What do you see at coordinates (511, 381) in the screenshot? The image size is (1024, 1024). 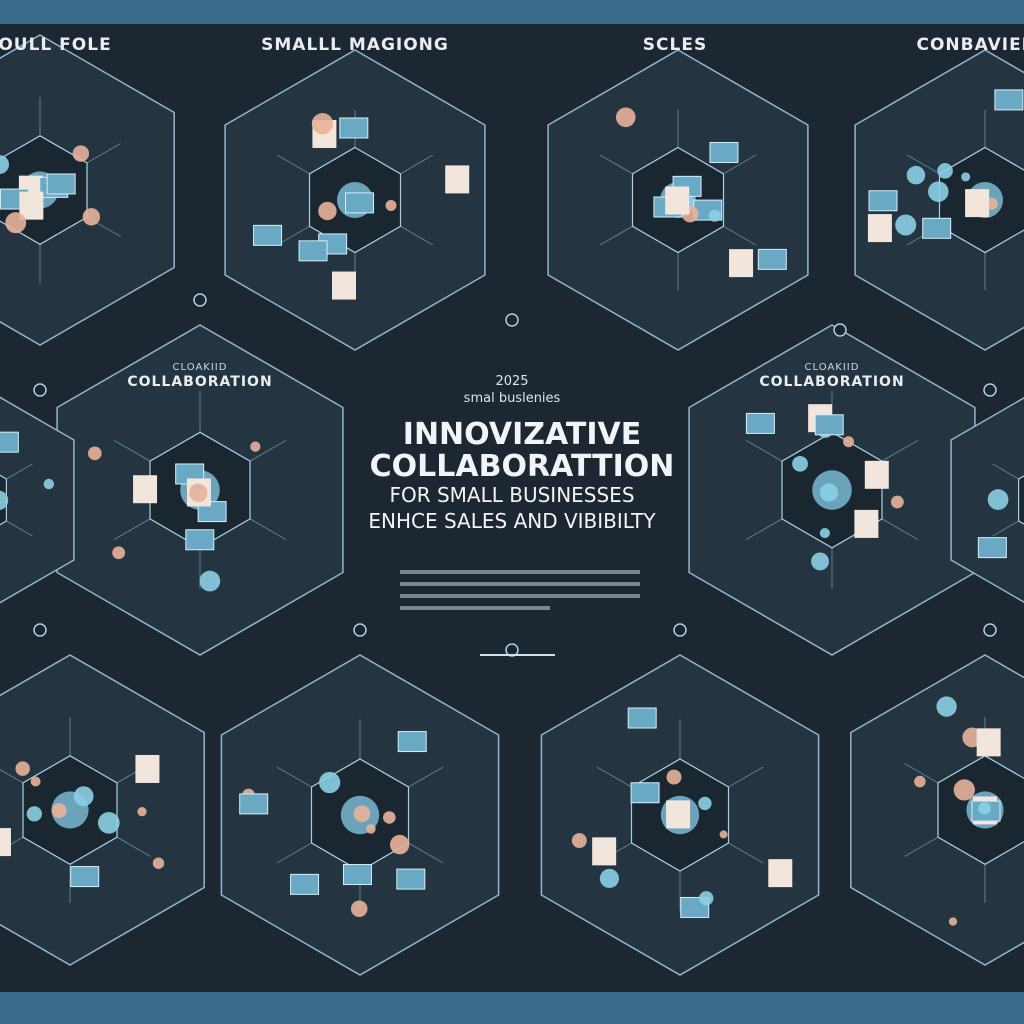 I see `year: 2025` at bounding box center [511, 381].